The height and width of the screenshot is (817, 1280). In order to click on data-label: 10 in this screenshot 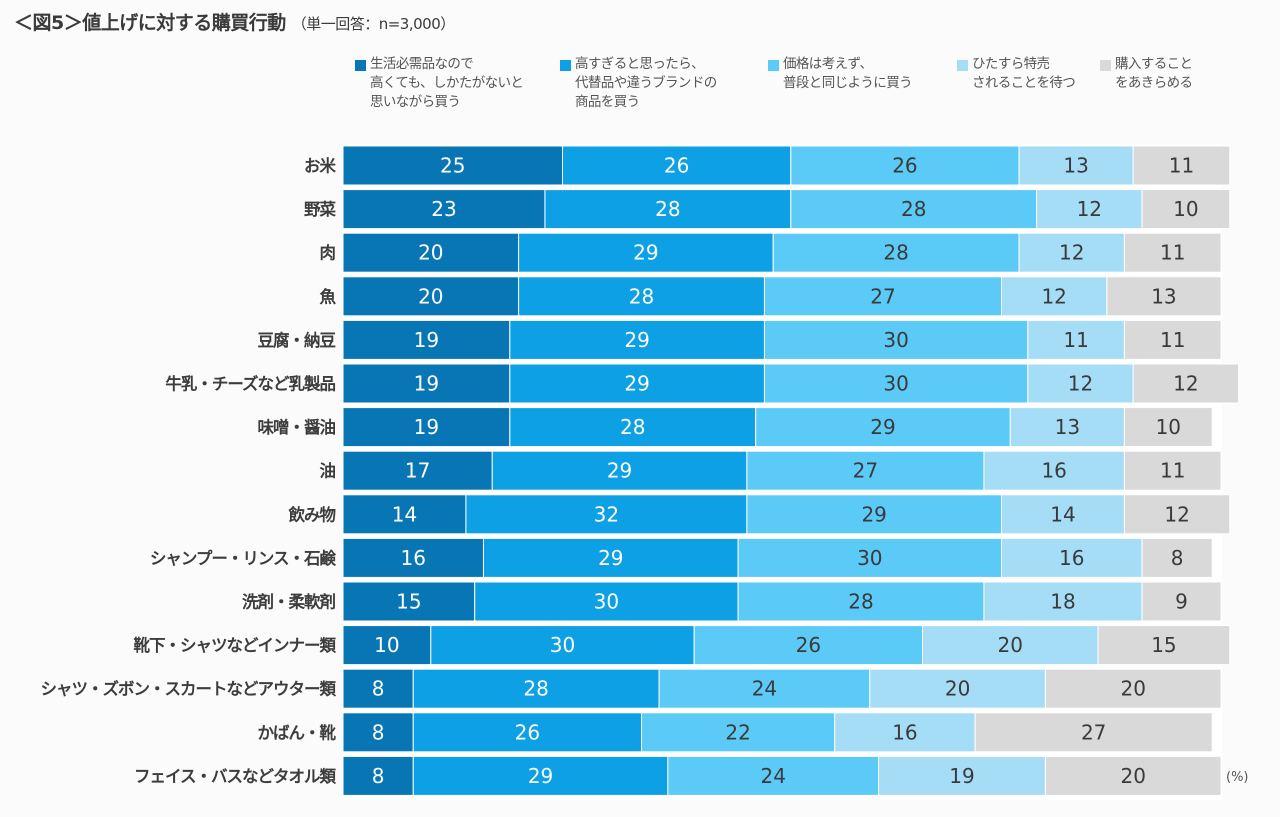, I will do `click(1185, 209)`.